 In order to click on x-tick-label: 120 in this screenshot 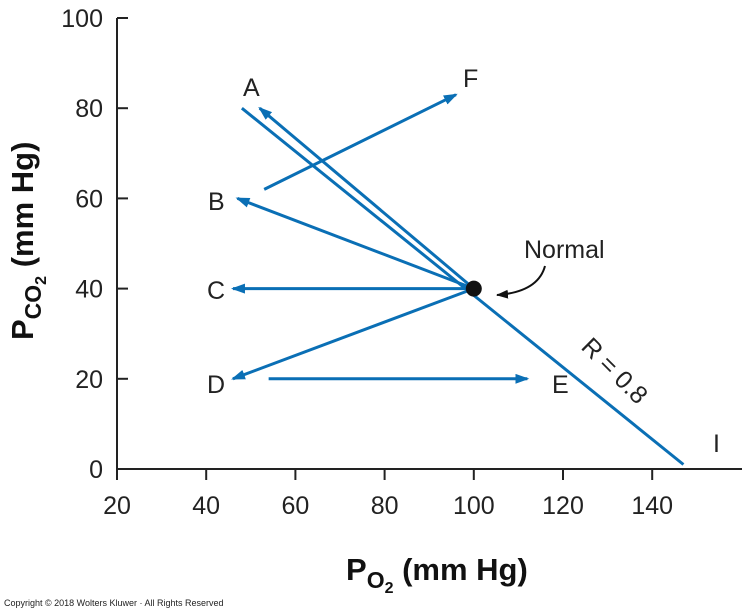, I will do `click(563, 506)`.